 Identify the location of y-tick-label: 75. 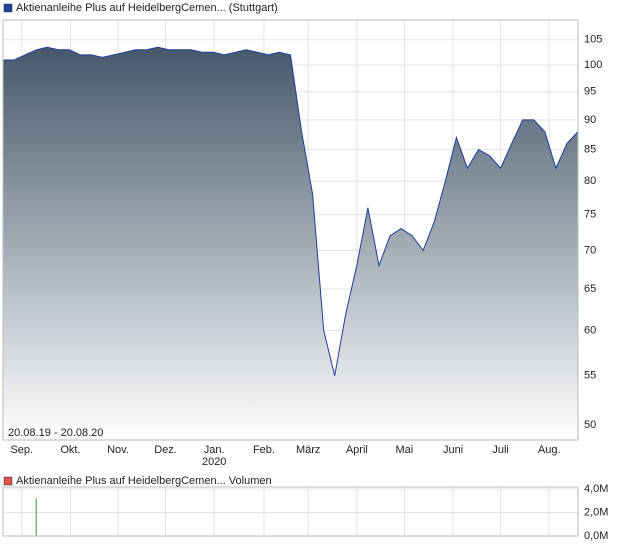
(590, 215).